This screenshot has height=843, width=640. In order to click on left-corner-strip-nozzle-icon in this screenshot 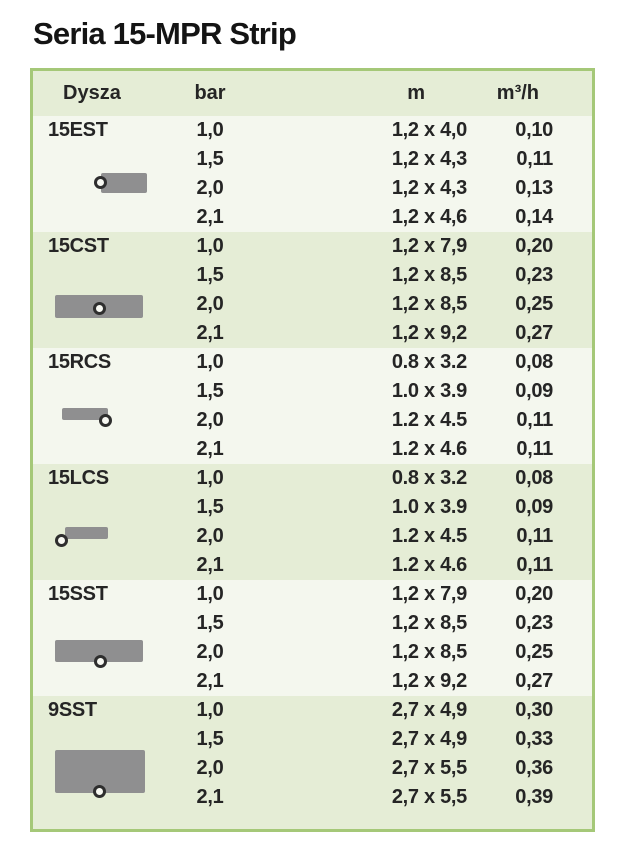, I will do `click(96, 522)`.